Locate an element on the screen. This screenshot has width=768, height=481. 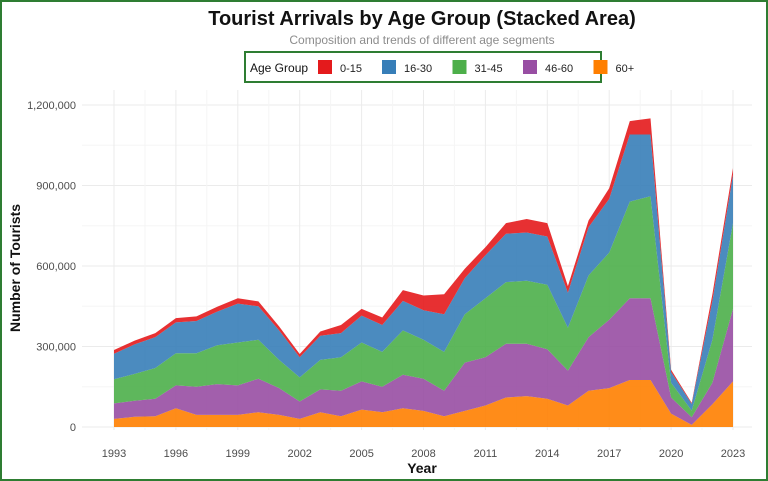
y-tick-label: 1,200,000 is located at coordinates (51, 106).